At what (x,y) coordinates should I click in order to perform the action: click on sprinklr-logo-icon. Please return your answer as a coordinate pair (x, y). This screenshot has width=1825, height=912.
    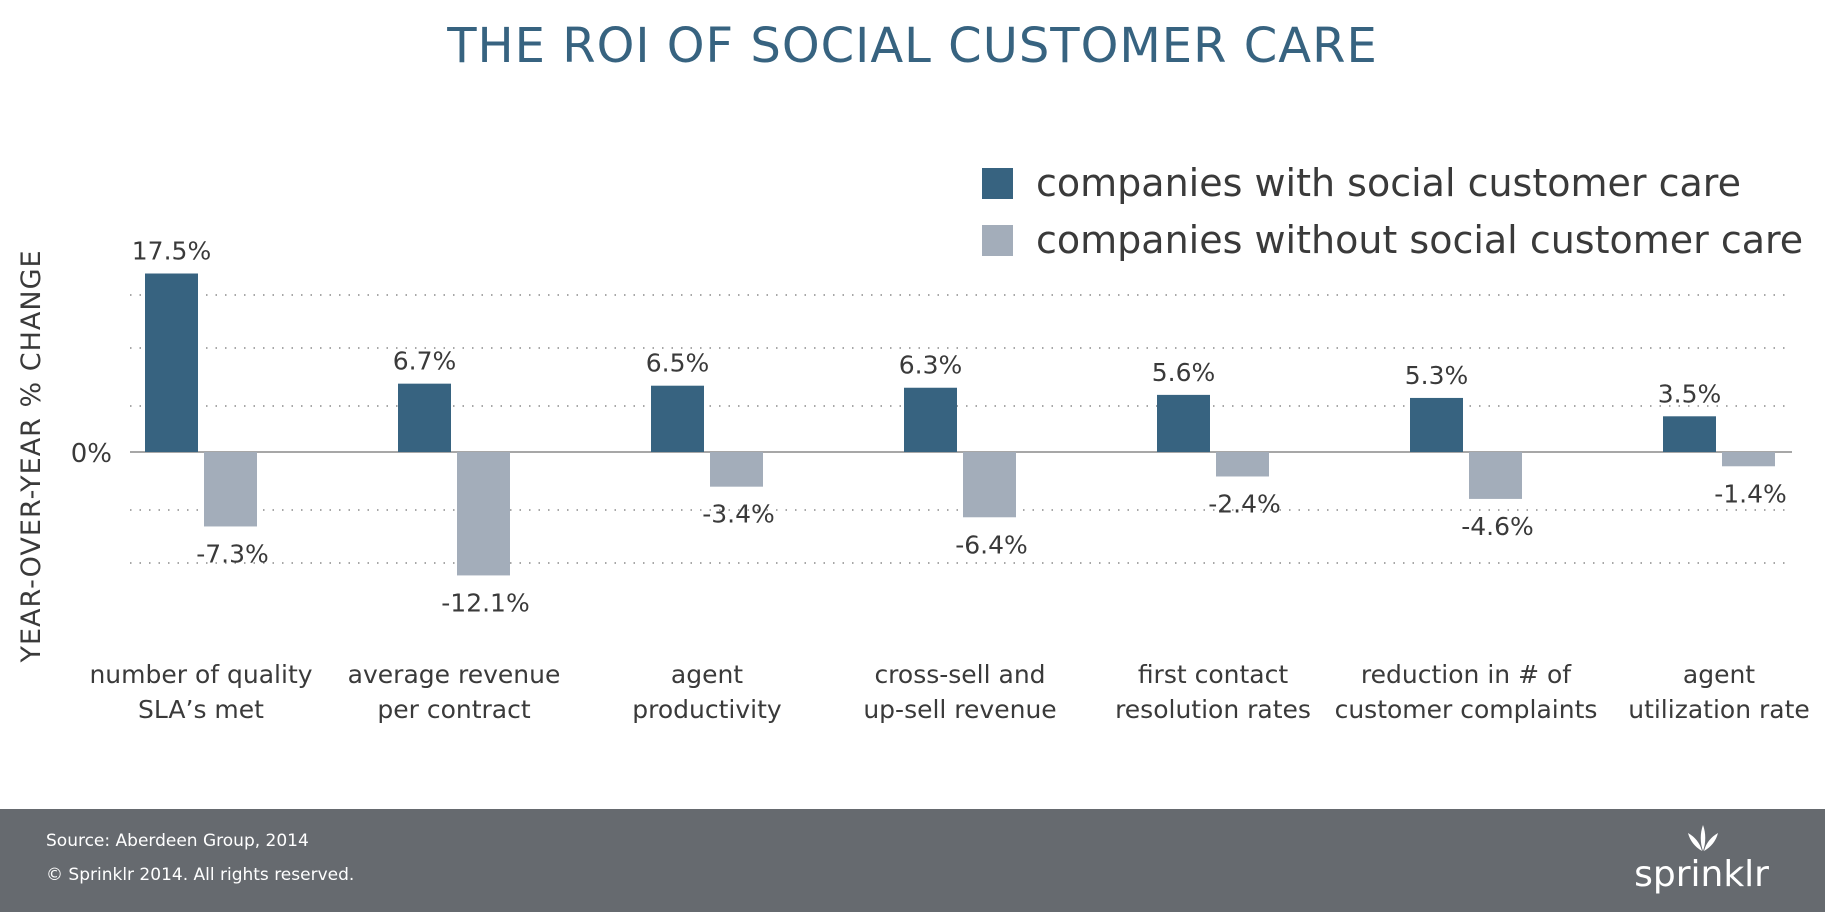
    Looking at the image, I should click on (1703, 838).